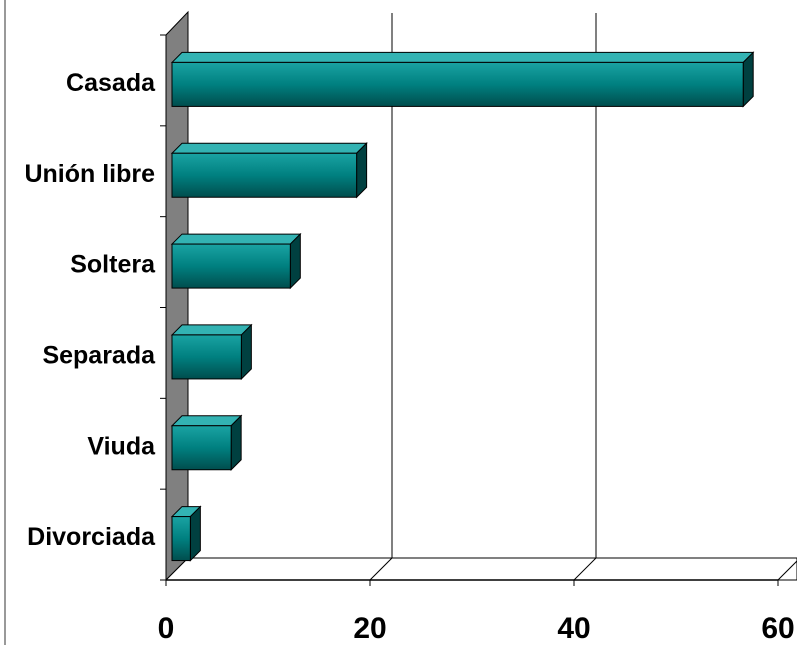 The width and height of the screenshot is (797, 645). I want to click on x-tick-label: 20, so click(369, 628).